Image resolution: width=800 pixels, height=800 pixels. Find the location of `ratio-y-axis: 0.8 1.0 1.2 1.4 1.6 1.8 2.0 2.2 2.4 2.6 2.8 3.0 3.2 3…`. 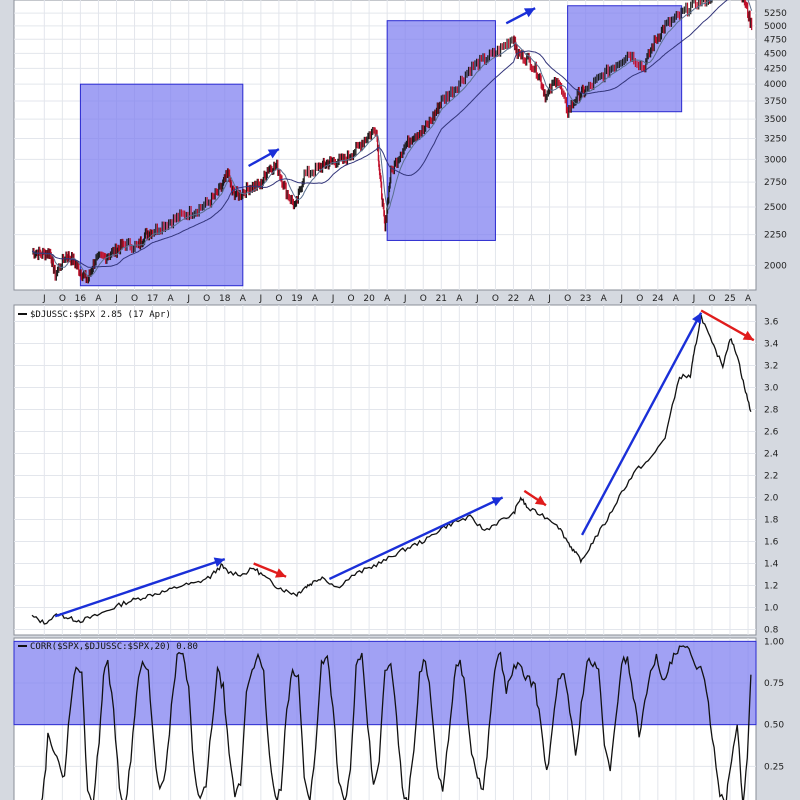

ratio-y-axis: 0.8 1.0 1.2 1.4 1.6 1.8 2.0 2.2 2.4 2.6 2.8 3.0 3.2 3… is located at coordinates (771, 477).